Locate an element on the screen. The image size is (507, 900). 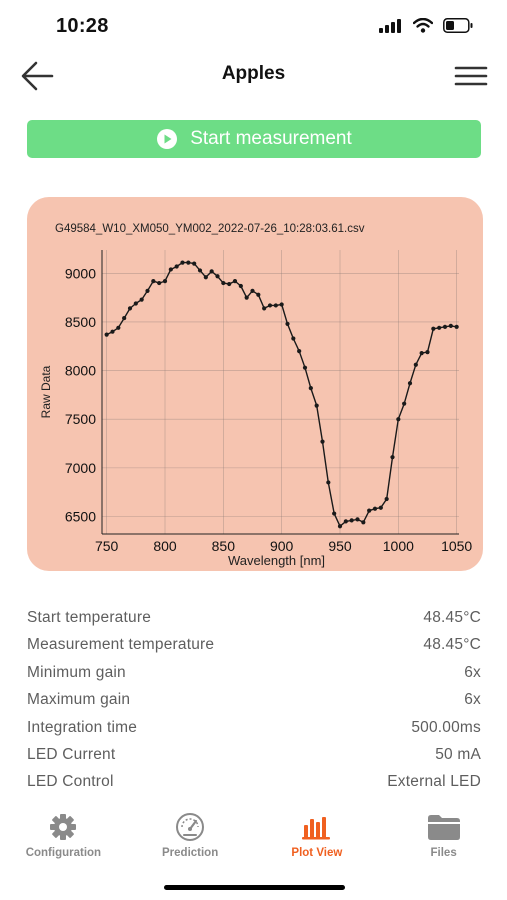
tab-plot-view-label: Plot View is located at coordinates (317, 853).